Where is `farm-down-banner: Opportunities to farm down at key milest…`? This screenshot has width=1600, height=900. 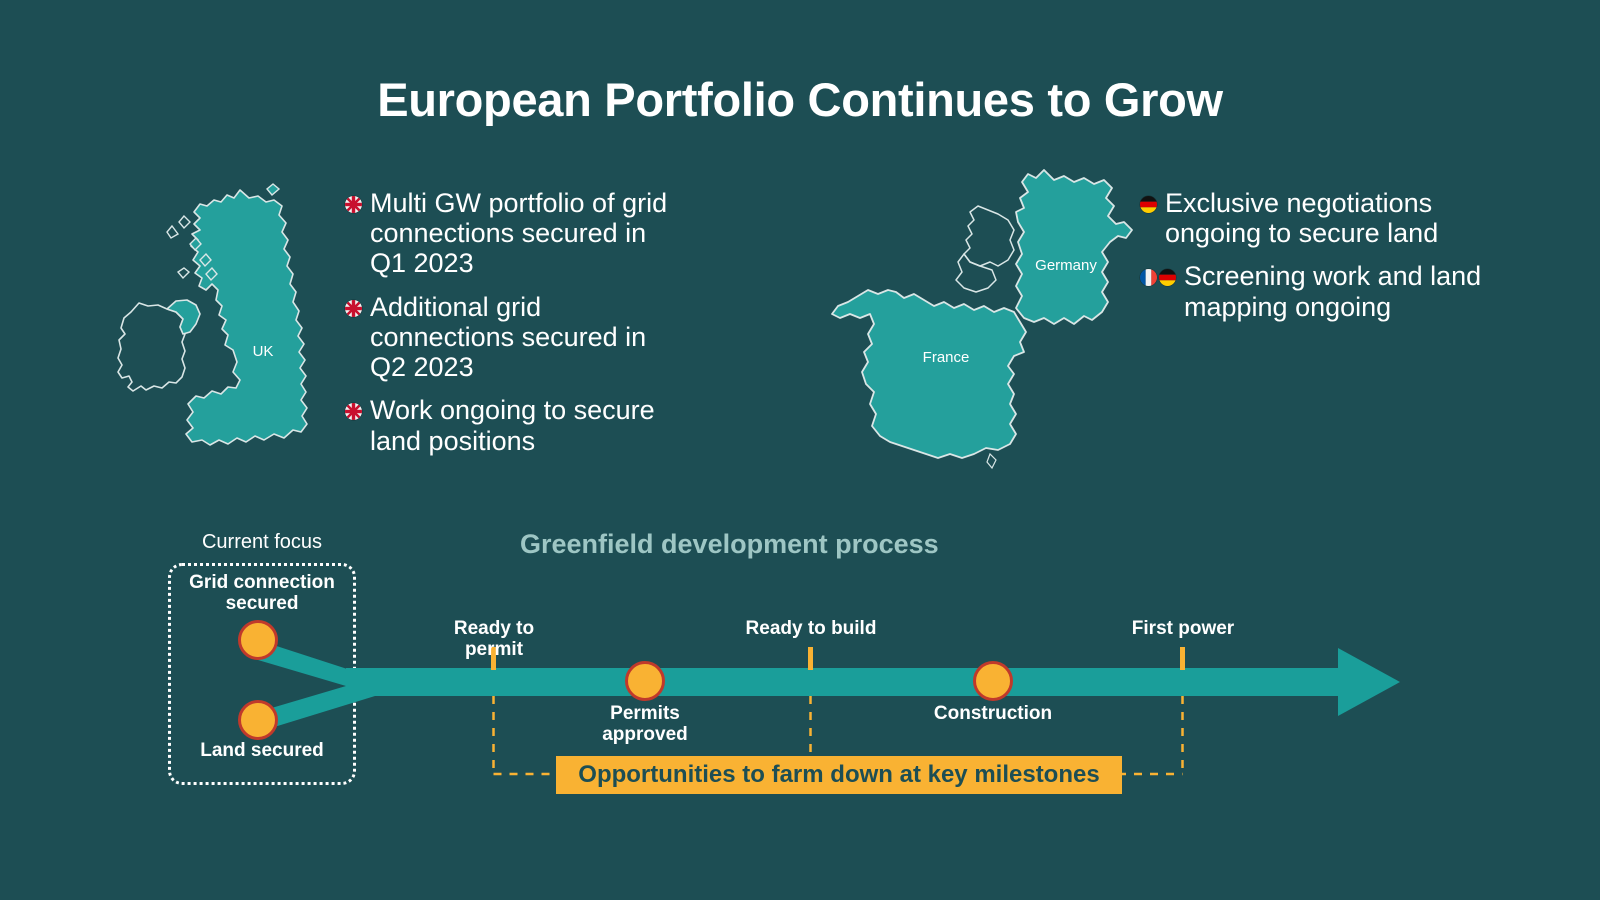
farm-down-banner: Opportunities to farm down at key milest… is located at coordinates (839, 775).